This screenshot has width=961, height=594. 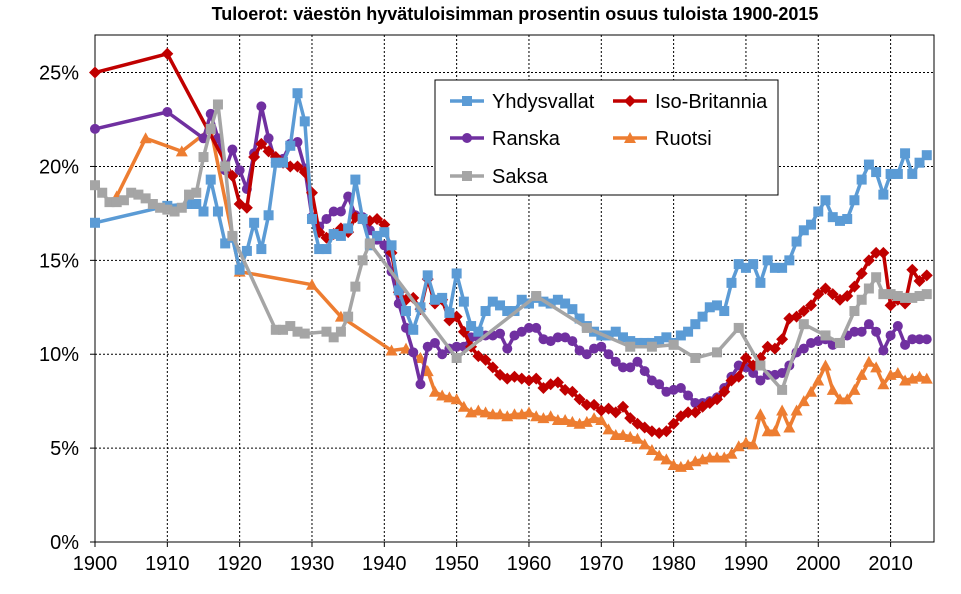 What do you see at coordinates (529, 564) in the screenshot?
I see `x-tick-label: 1960` at bounding box center [529, 564].